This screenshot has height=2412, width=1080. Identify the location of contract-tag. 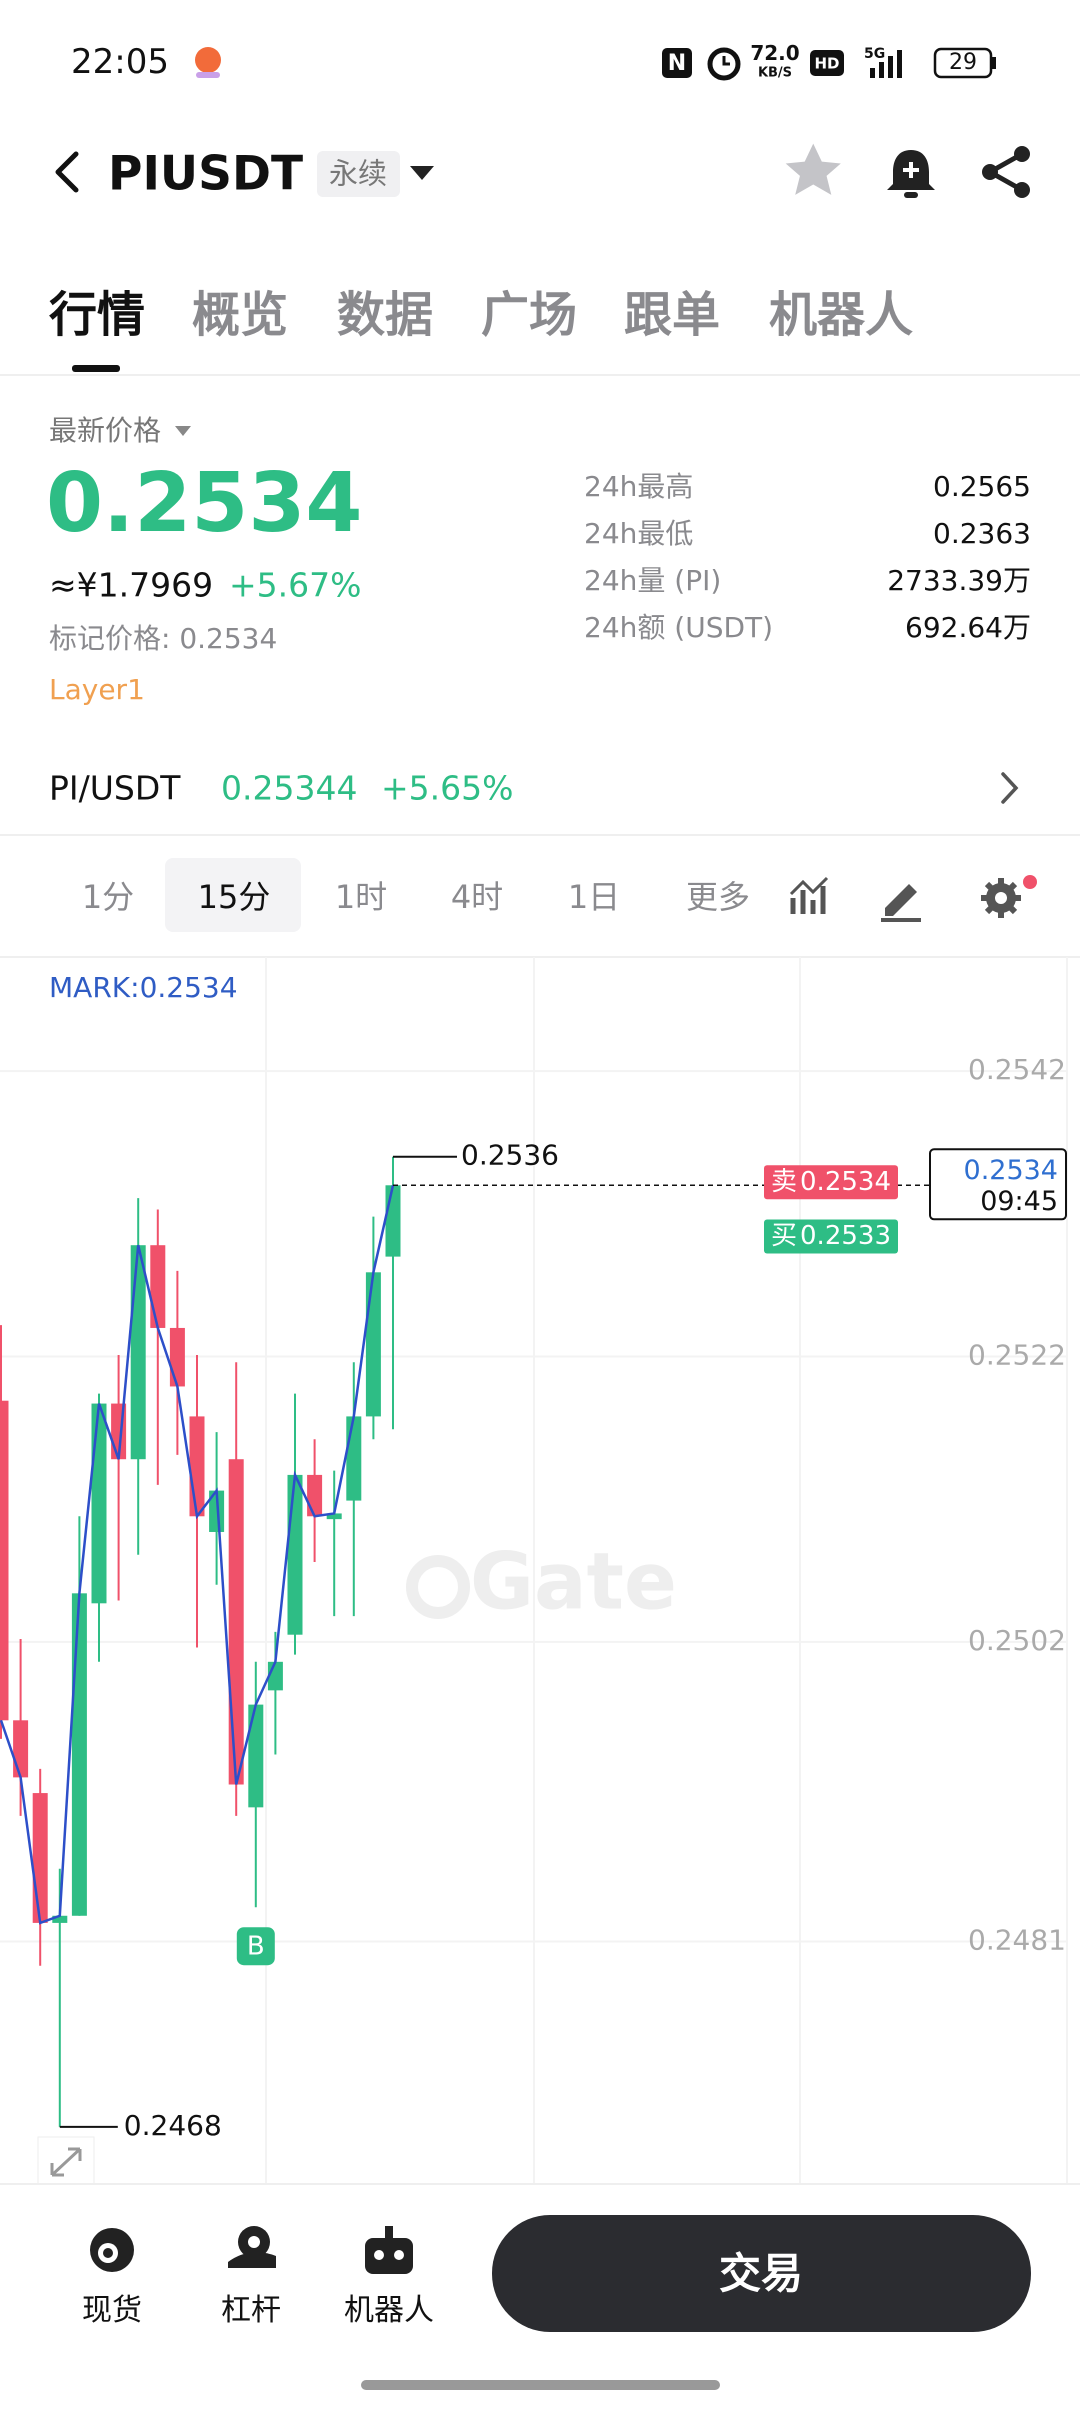
(358, 174).